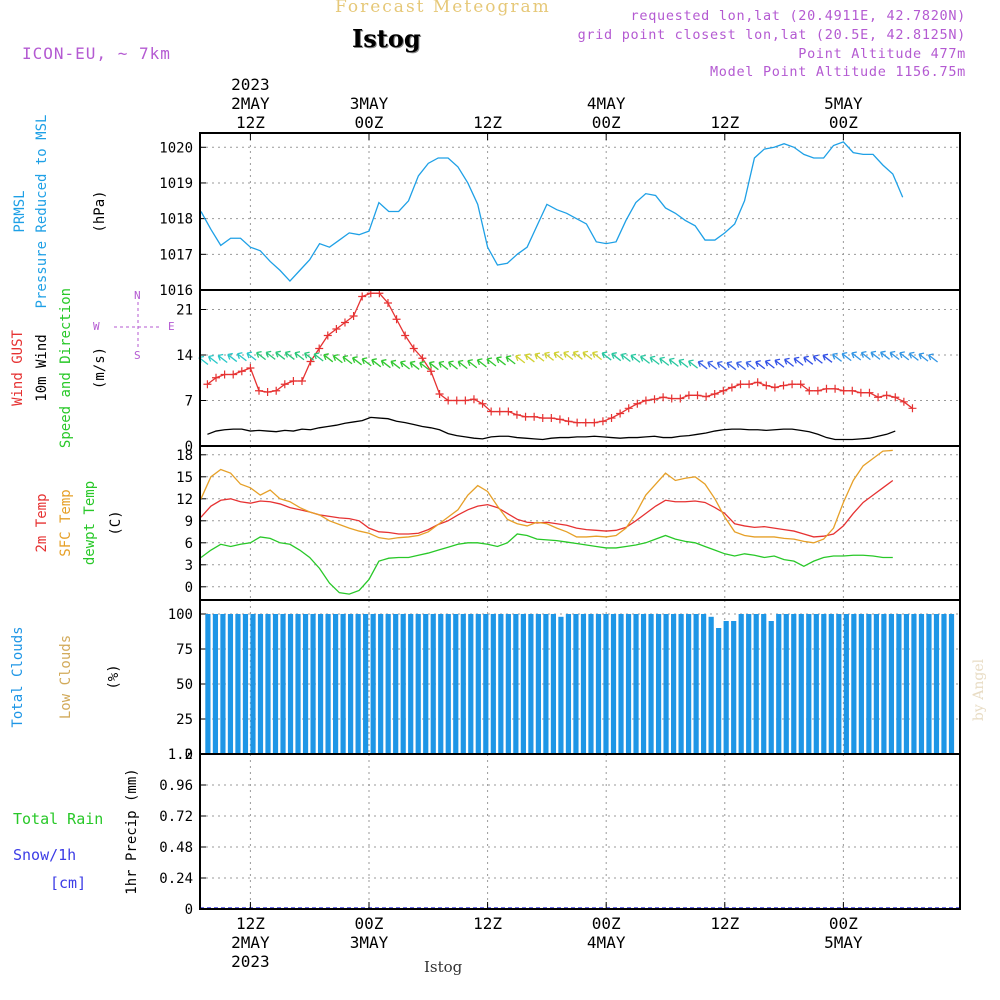 This screenshot has height=1000, width=1000. I want to click on model-label: ICON-EU, ~ 7km, so click(96, 53).